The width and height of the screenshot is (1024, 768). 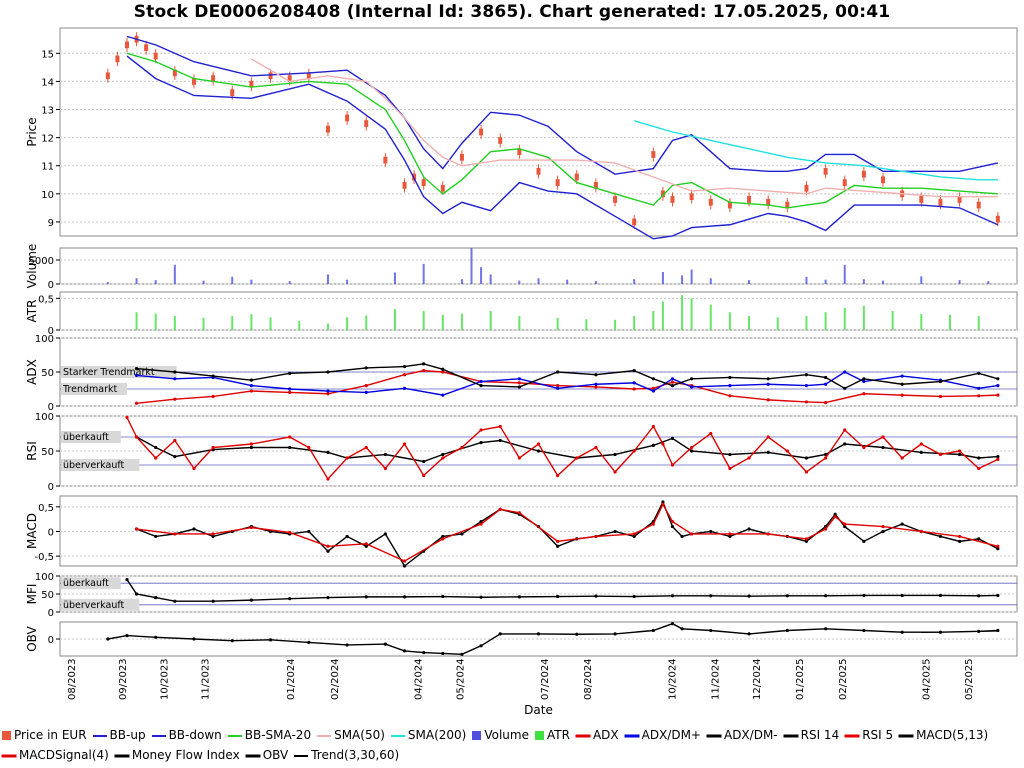 I want to click on x-tick-label: 12/2024, so click(x=757, y=679).